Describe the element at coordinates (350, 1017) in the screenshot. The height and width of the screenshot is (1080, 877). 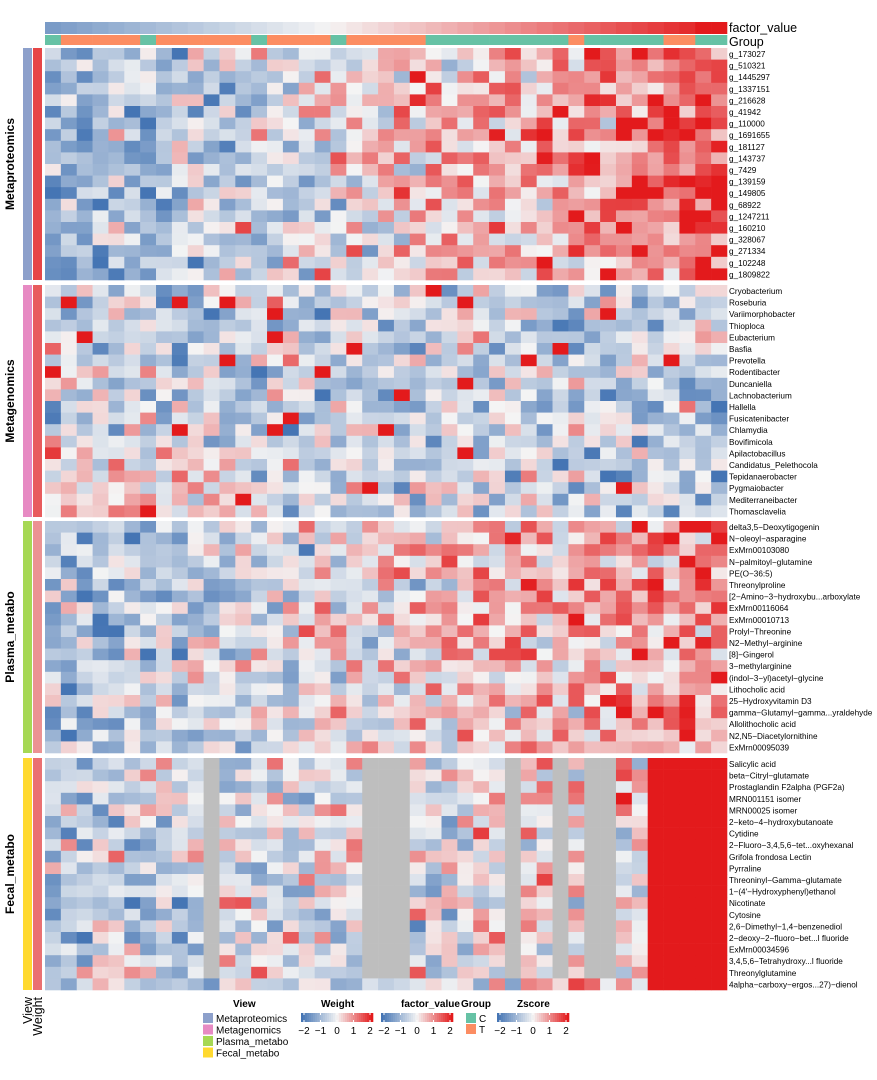
I see `legend-weight-gradient` at that location.